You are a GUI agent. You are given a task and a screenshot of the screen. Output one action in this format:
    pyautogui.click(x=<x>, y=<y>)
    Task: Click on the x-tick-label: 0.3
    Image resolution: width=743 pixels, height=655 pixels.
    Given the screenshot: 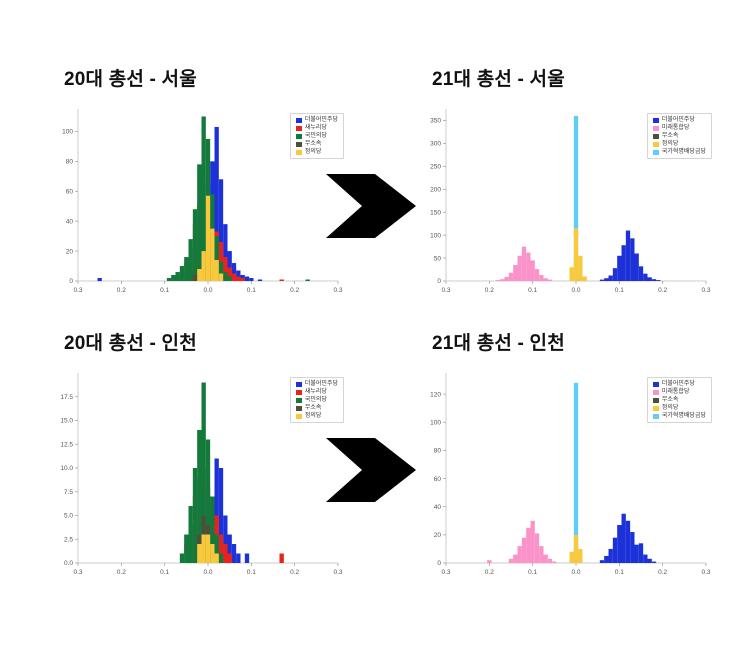 What is the action you would take?
    pyautogui.click(x=705, y=290)
    